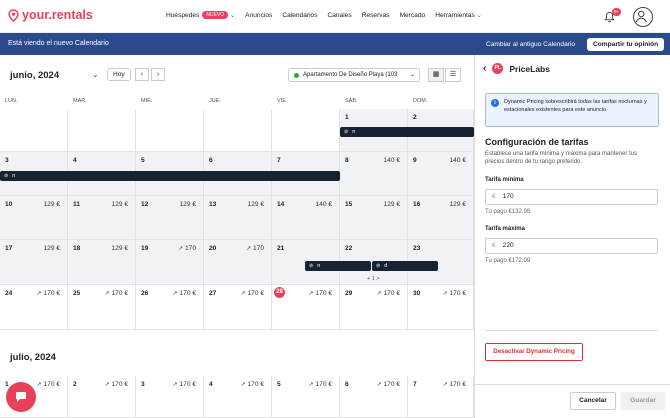 The height and width of the screenshot is (418, 670). I want to click on calendar-day-cell: 18 129 €, so click(102, 262).